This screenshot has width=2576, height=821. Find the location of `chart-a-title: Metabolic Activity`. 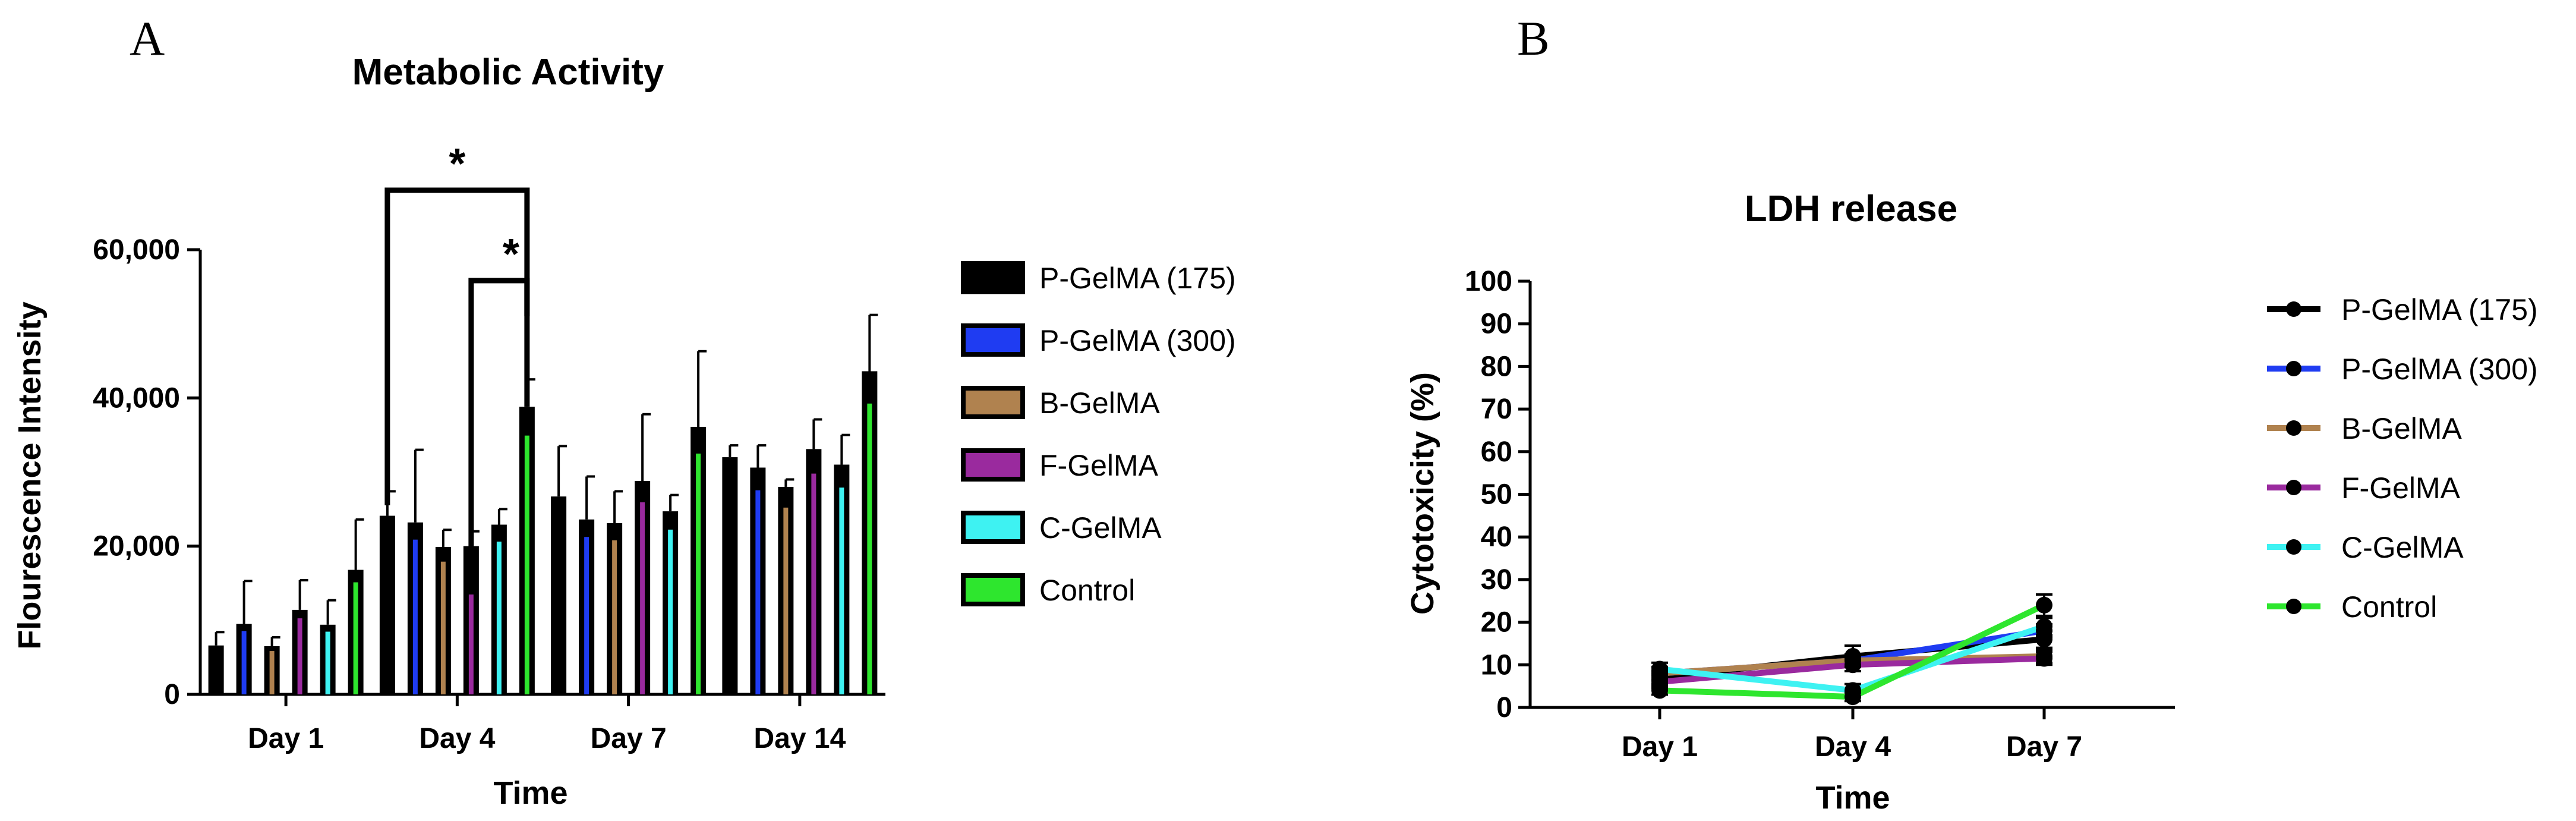

chart-a-title: Metabolic Activity is located at coordinates (508, 73).